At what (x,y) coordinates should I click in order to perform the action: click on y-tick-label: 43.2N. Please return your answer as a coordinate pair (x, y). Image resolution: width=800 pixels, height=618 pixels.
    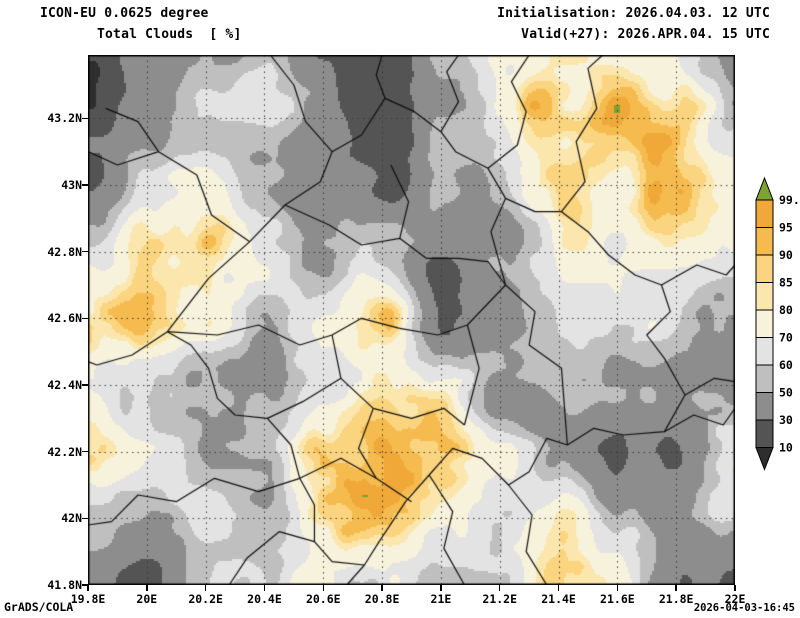
    Looking at the image, I should click on (64, 118).